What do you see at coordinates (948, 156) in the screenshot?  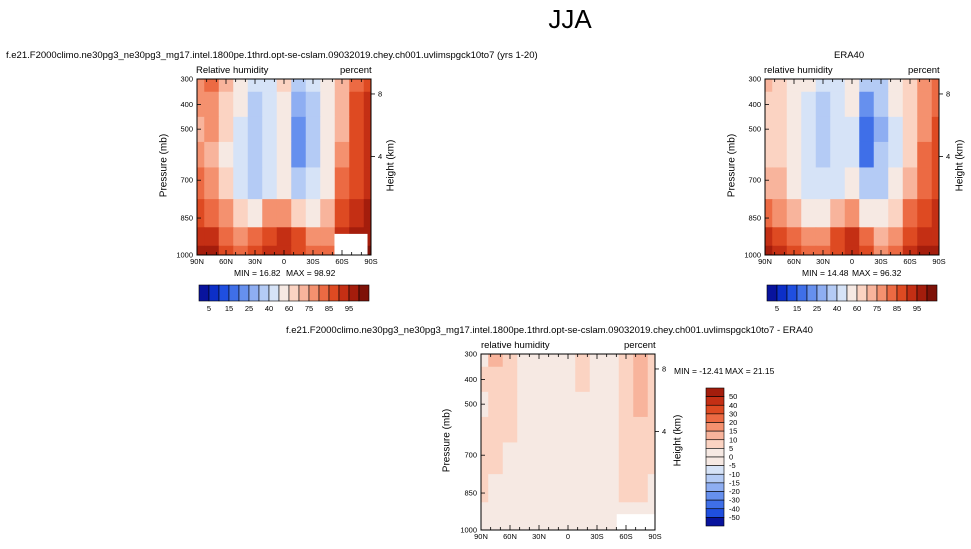 I see `obs-height-tick-label: 4` at bounding box center [948, 156].